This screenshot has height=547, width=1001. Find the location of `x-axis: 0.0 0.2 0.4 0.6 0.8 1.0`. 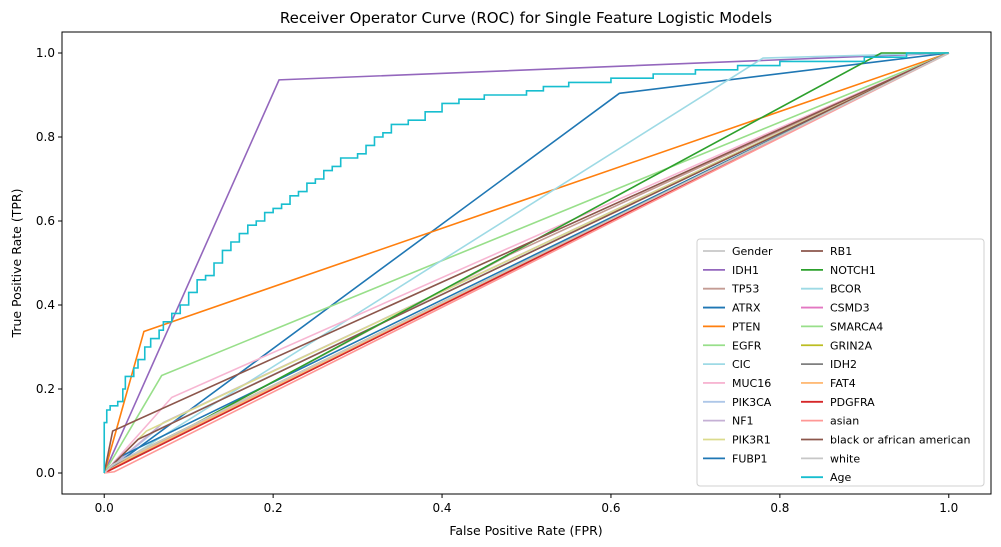

x-axis: 0.0 0.2 0.4 0.6 0.8 1.0 is located at coordinates (526, 504).